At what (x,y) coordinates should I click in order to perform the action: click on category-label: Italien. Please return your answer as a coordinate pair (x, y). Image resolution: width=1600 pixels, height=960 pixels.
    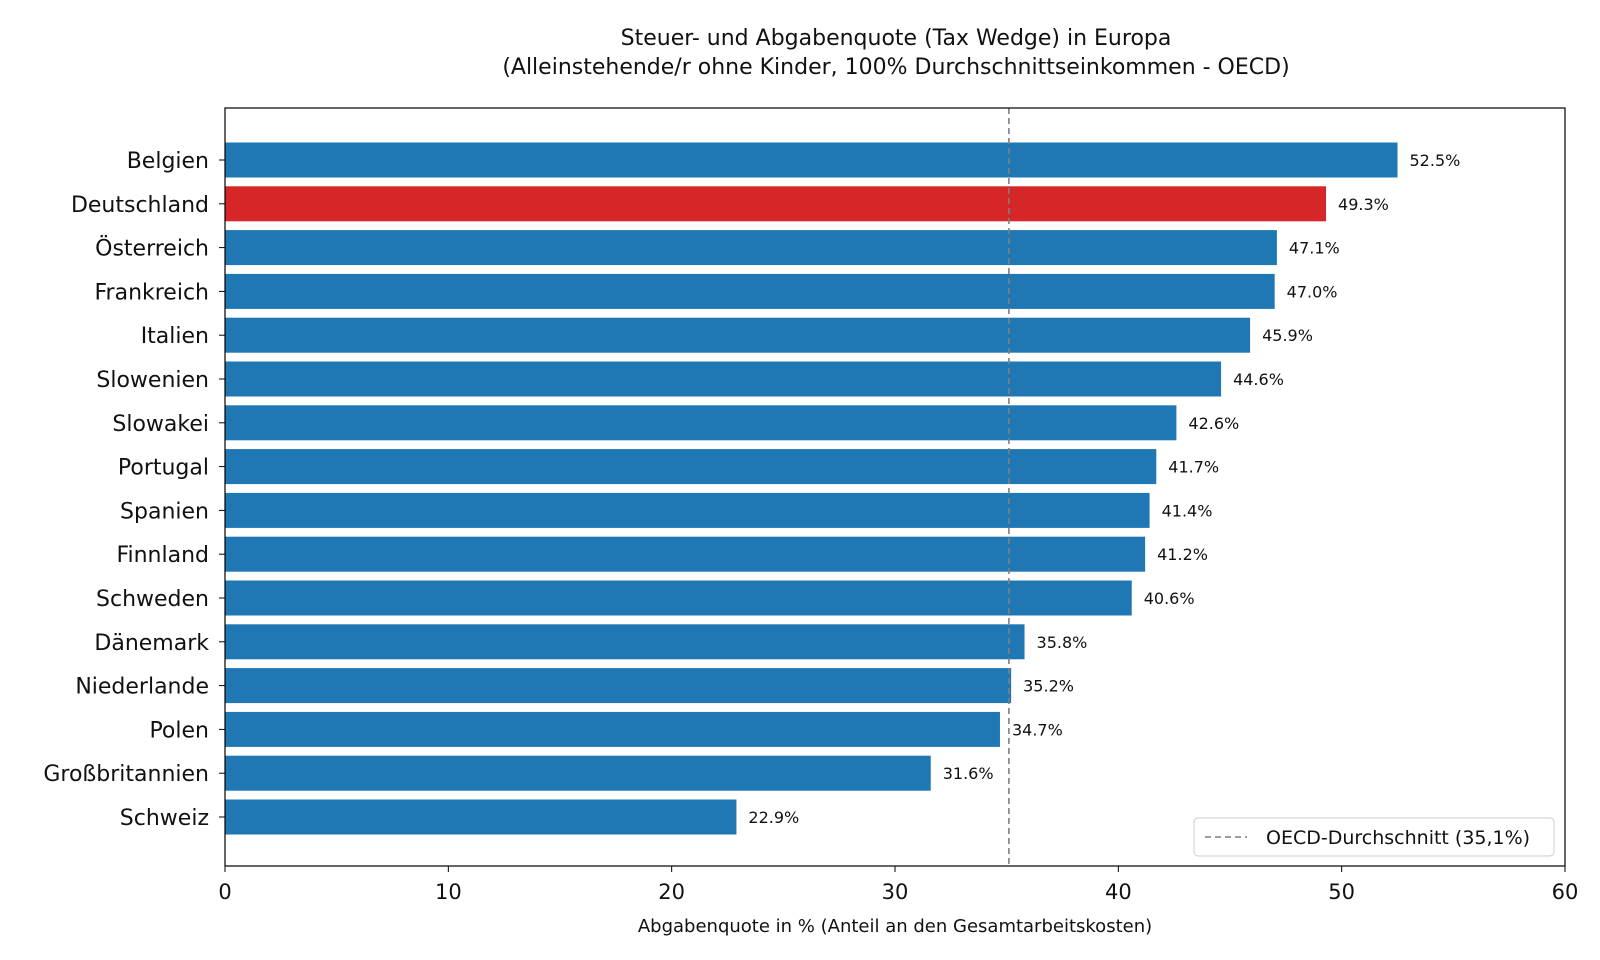
    Looking at the image, I should click on (175, 336).